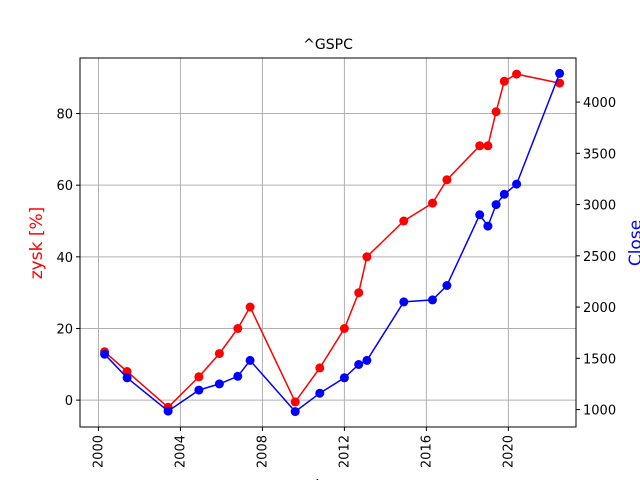 The width and height of the screenshot is (640, 480). I want to click on y-right-tick-label: 1000, so click(599, 411).